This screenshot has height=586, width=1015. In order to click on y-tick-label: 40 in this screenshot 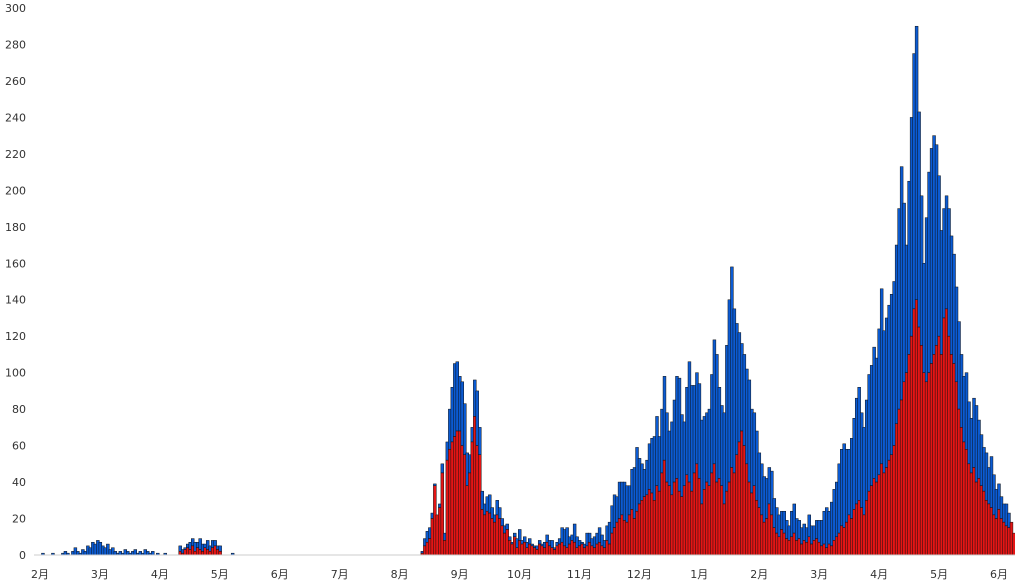, I will do `click(19, 482)`.